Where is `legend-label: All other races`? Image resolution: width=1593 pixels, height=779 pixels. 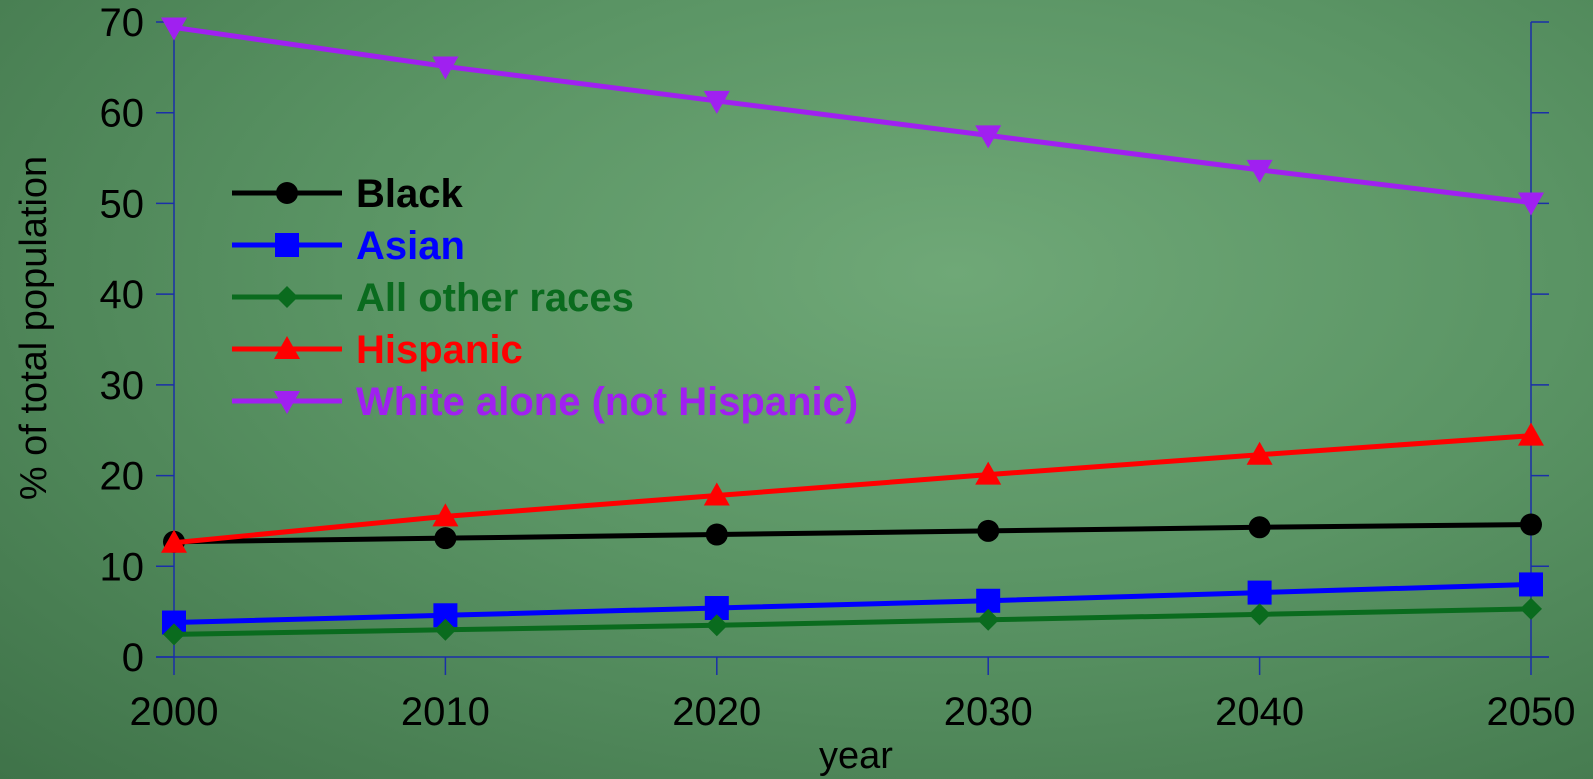
legend-label: All other races is located at coordinates (495, 298).